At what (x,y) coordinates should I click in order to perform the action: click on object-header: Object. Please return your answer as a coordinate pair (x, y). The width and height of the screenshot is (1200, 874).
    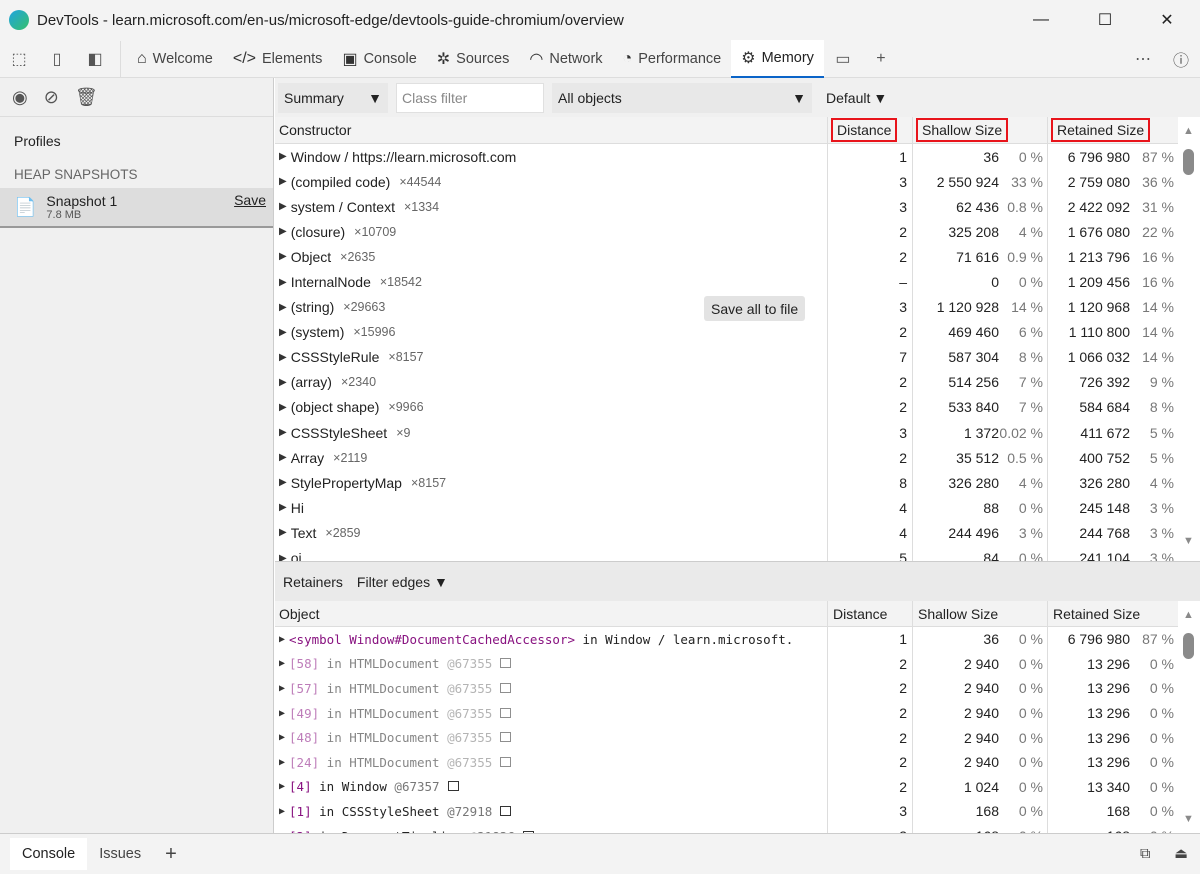
    Looking at the image, I should click on (551, 613).